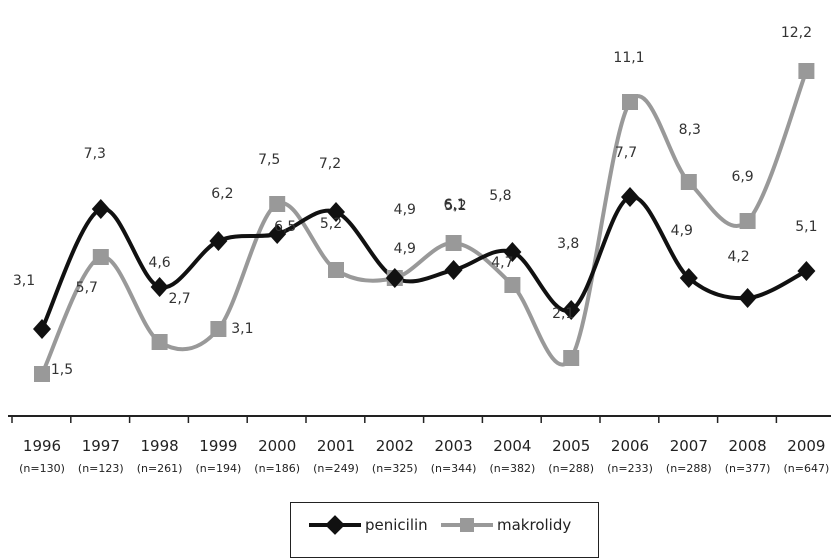 The width and height of the screenshot is (831, 558). I want to click on marker-makrolidy-2007, so click(688, 182).